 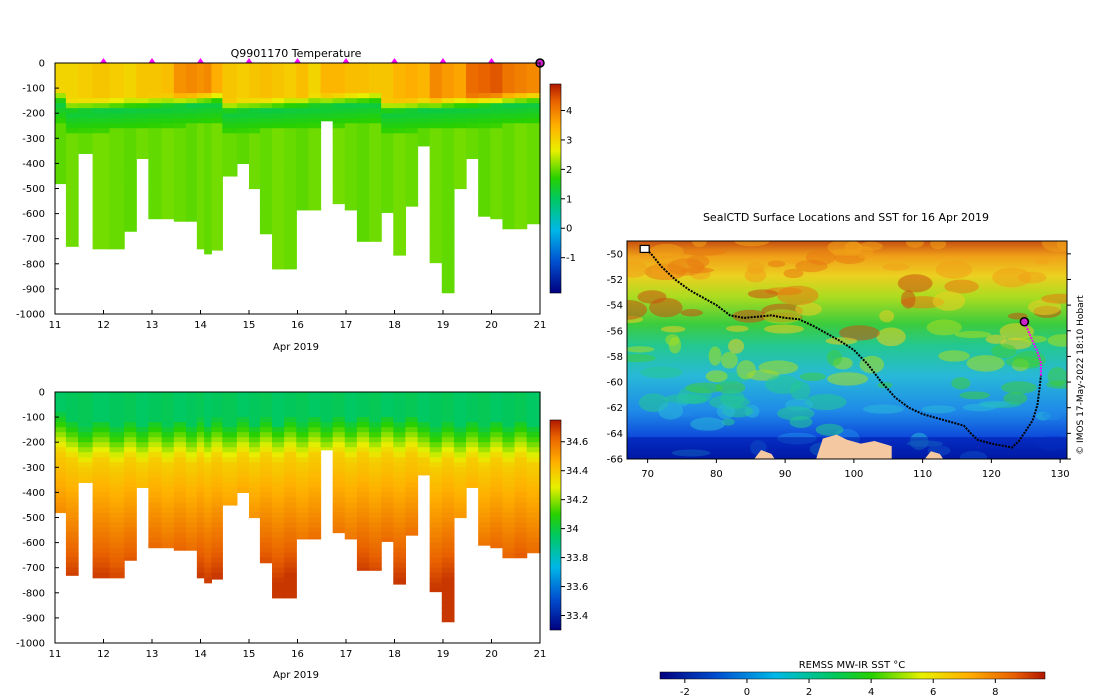 I want to click on colorbar-tick-label: 0, so click(x=747, y=692).